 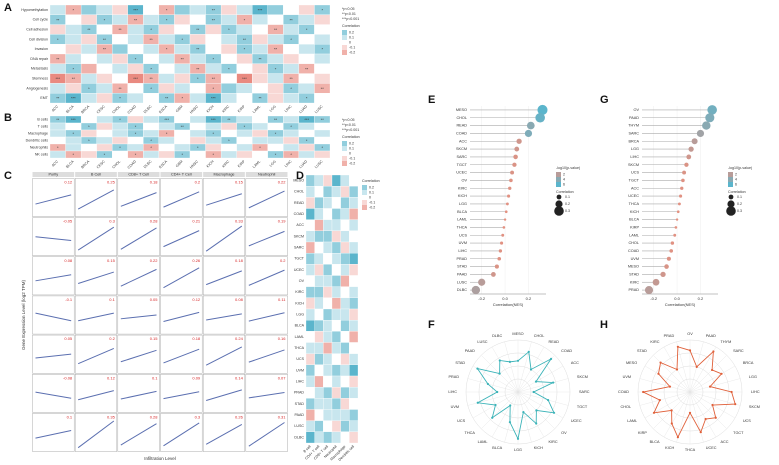 I want to click on column-label: LIHC, so click(x=288, y=108).